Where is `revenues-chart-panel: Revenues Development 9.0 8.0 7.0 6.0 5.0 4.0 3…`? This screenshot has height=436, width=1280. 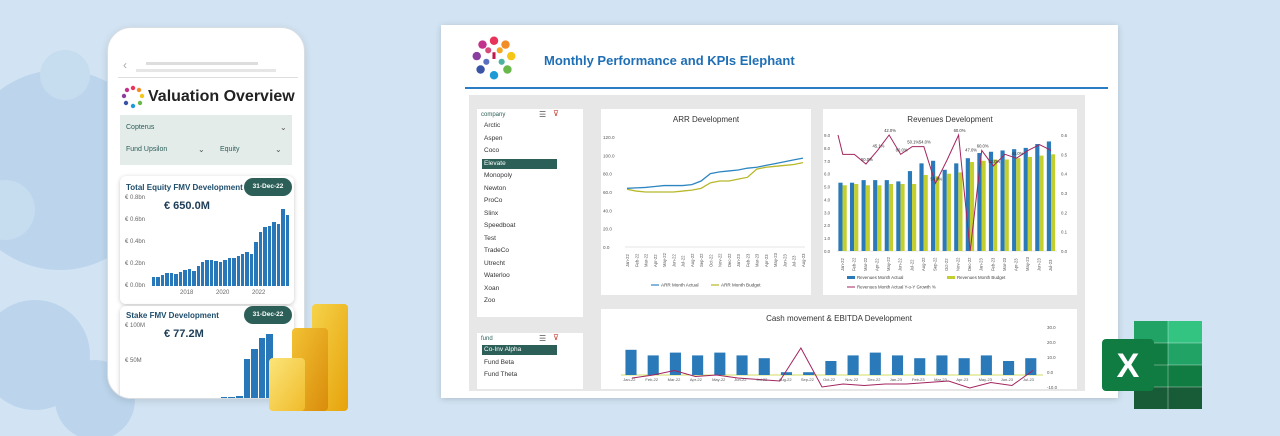 revenues-chart-panel: Revenues Development 9.0 8.0 7.0 6.0 5.0 4.0 3… is located at coordinates (950, 202).